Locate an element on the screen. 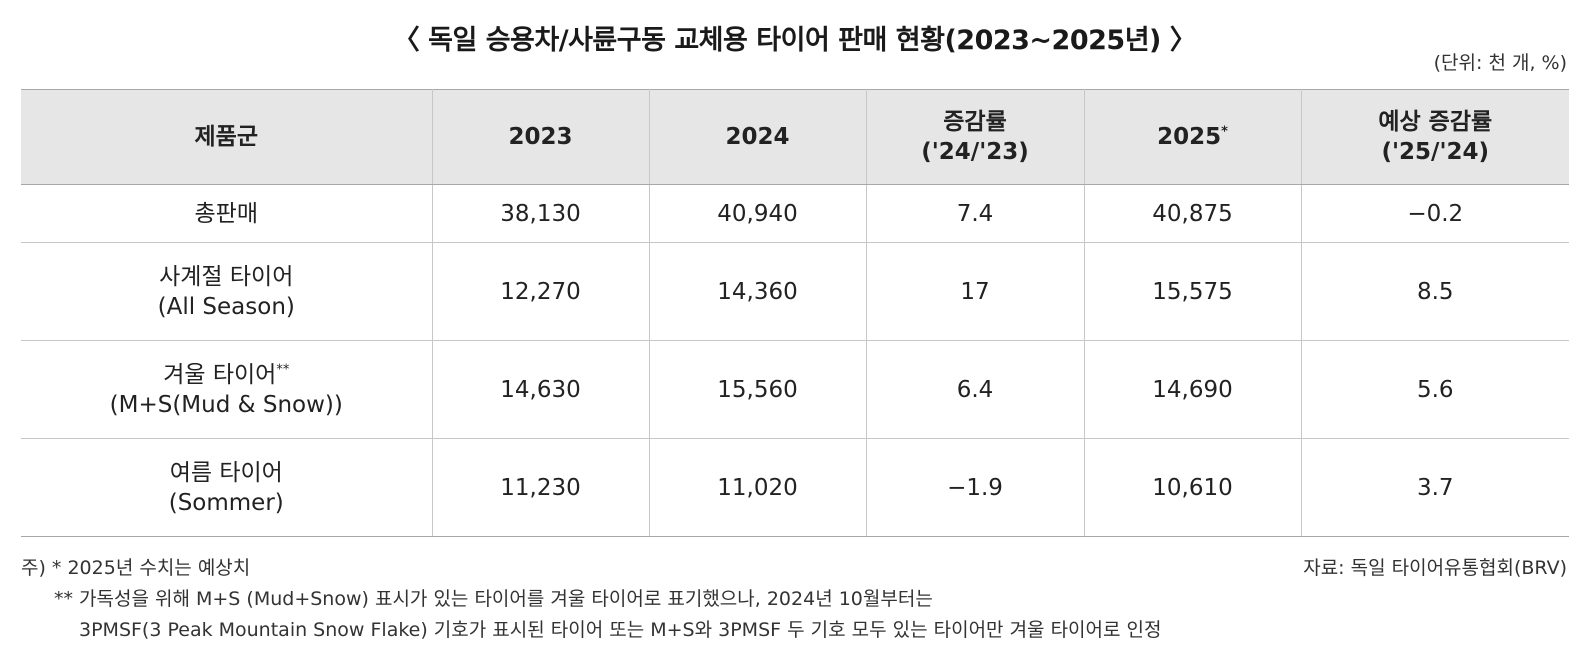 The width and height of the screenshot is (1589, 670). cell-2024: 15,560 is located at coordinates (757, 389).